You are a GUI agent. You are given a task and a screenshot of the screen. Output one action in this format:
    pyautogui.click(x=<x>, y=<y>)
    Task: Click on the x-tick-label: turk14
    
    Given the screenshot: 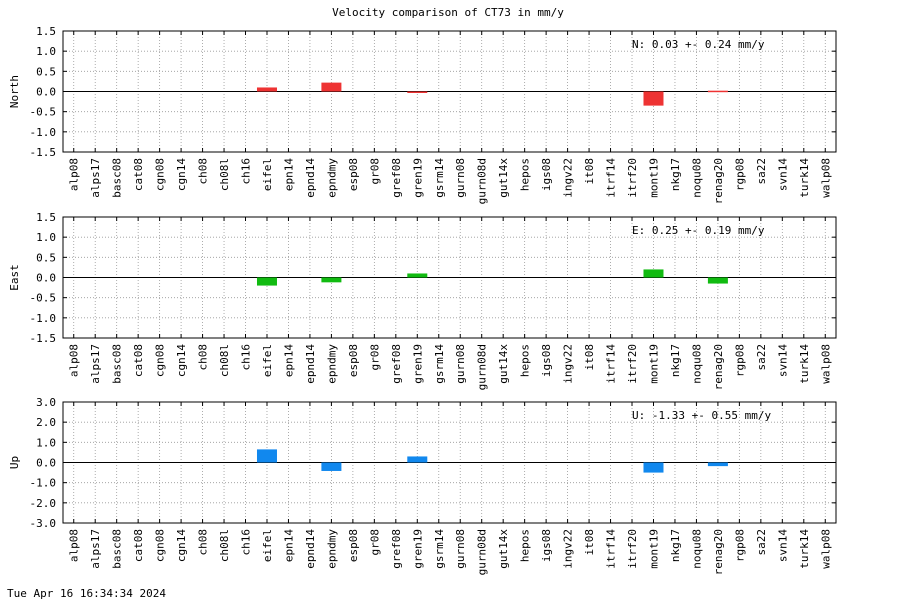 What is the action you would take?
    pyautogui.click(x=804, y=549)
    